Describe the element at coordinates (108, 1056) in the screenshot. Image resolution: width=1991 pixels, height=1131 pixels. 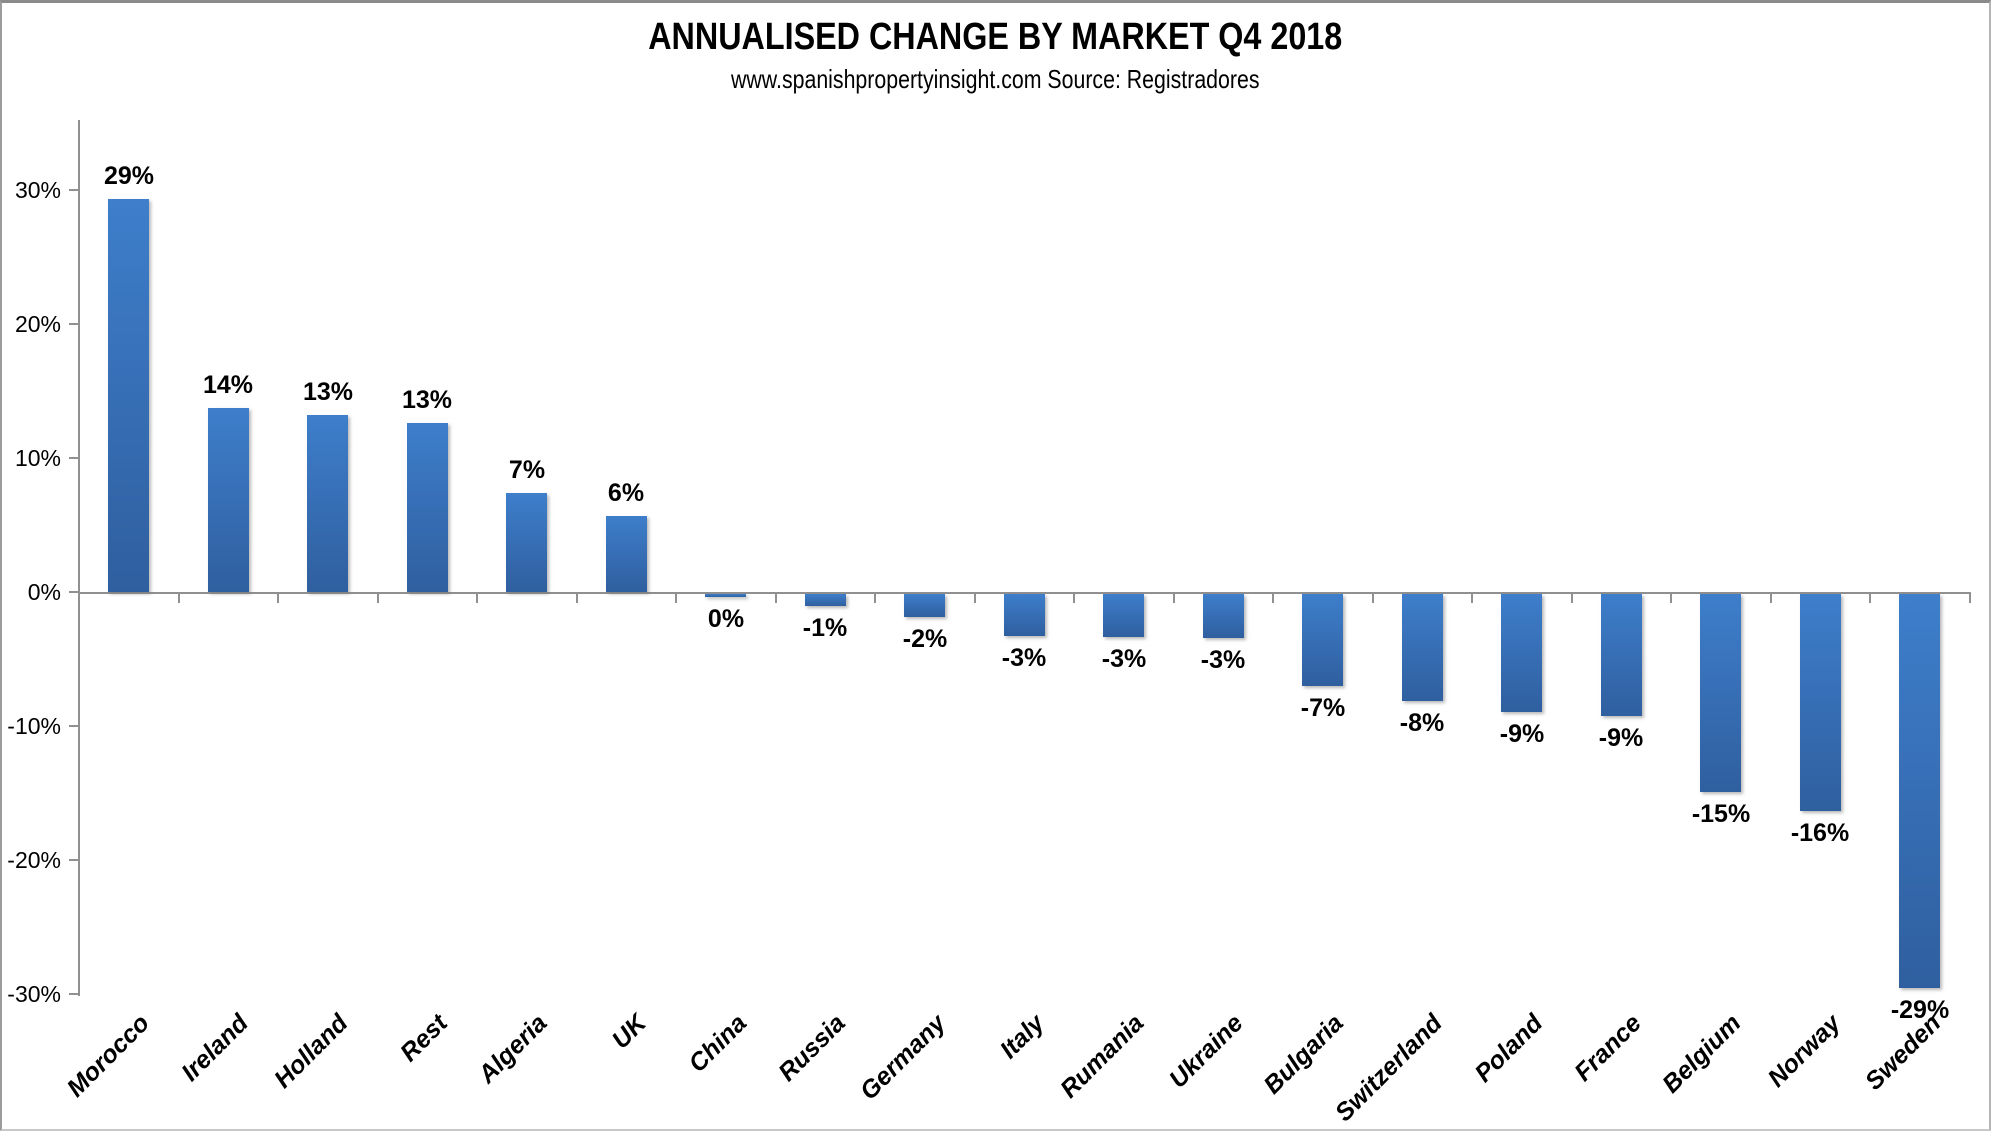
I see `x-label-morocco: Morocco` at that location.